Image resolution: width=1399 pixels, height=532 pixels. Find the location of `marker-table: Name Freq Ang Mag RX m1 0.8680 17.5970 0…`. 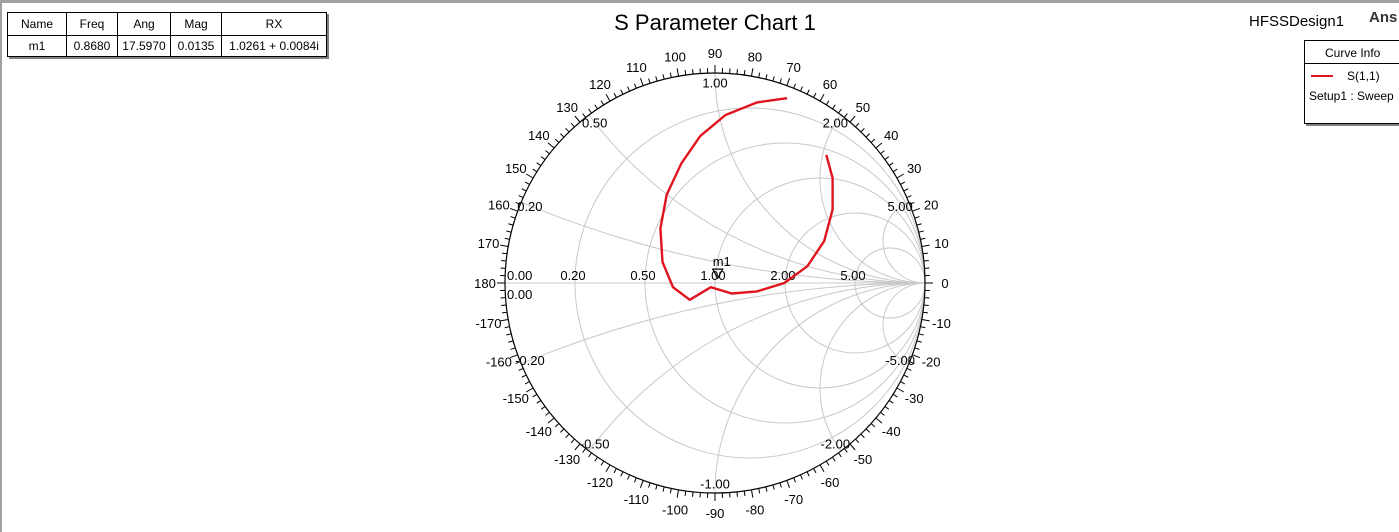

marker-table: Name Freq Ang Mag RX m1 0.8680 17.5970 0… is located at coordinates (167, 34).